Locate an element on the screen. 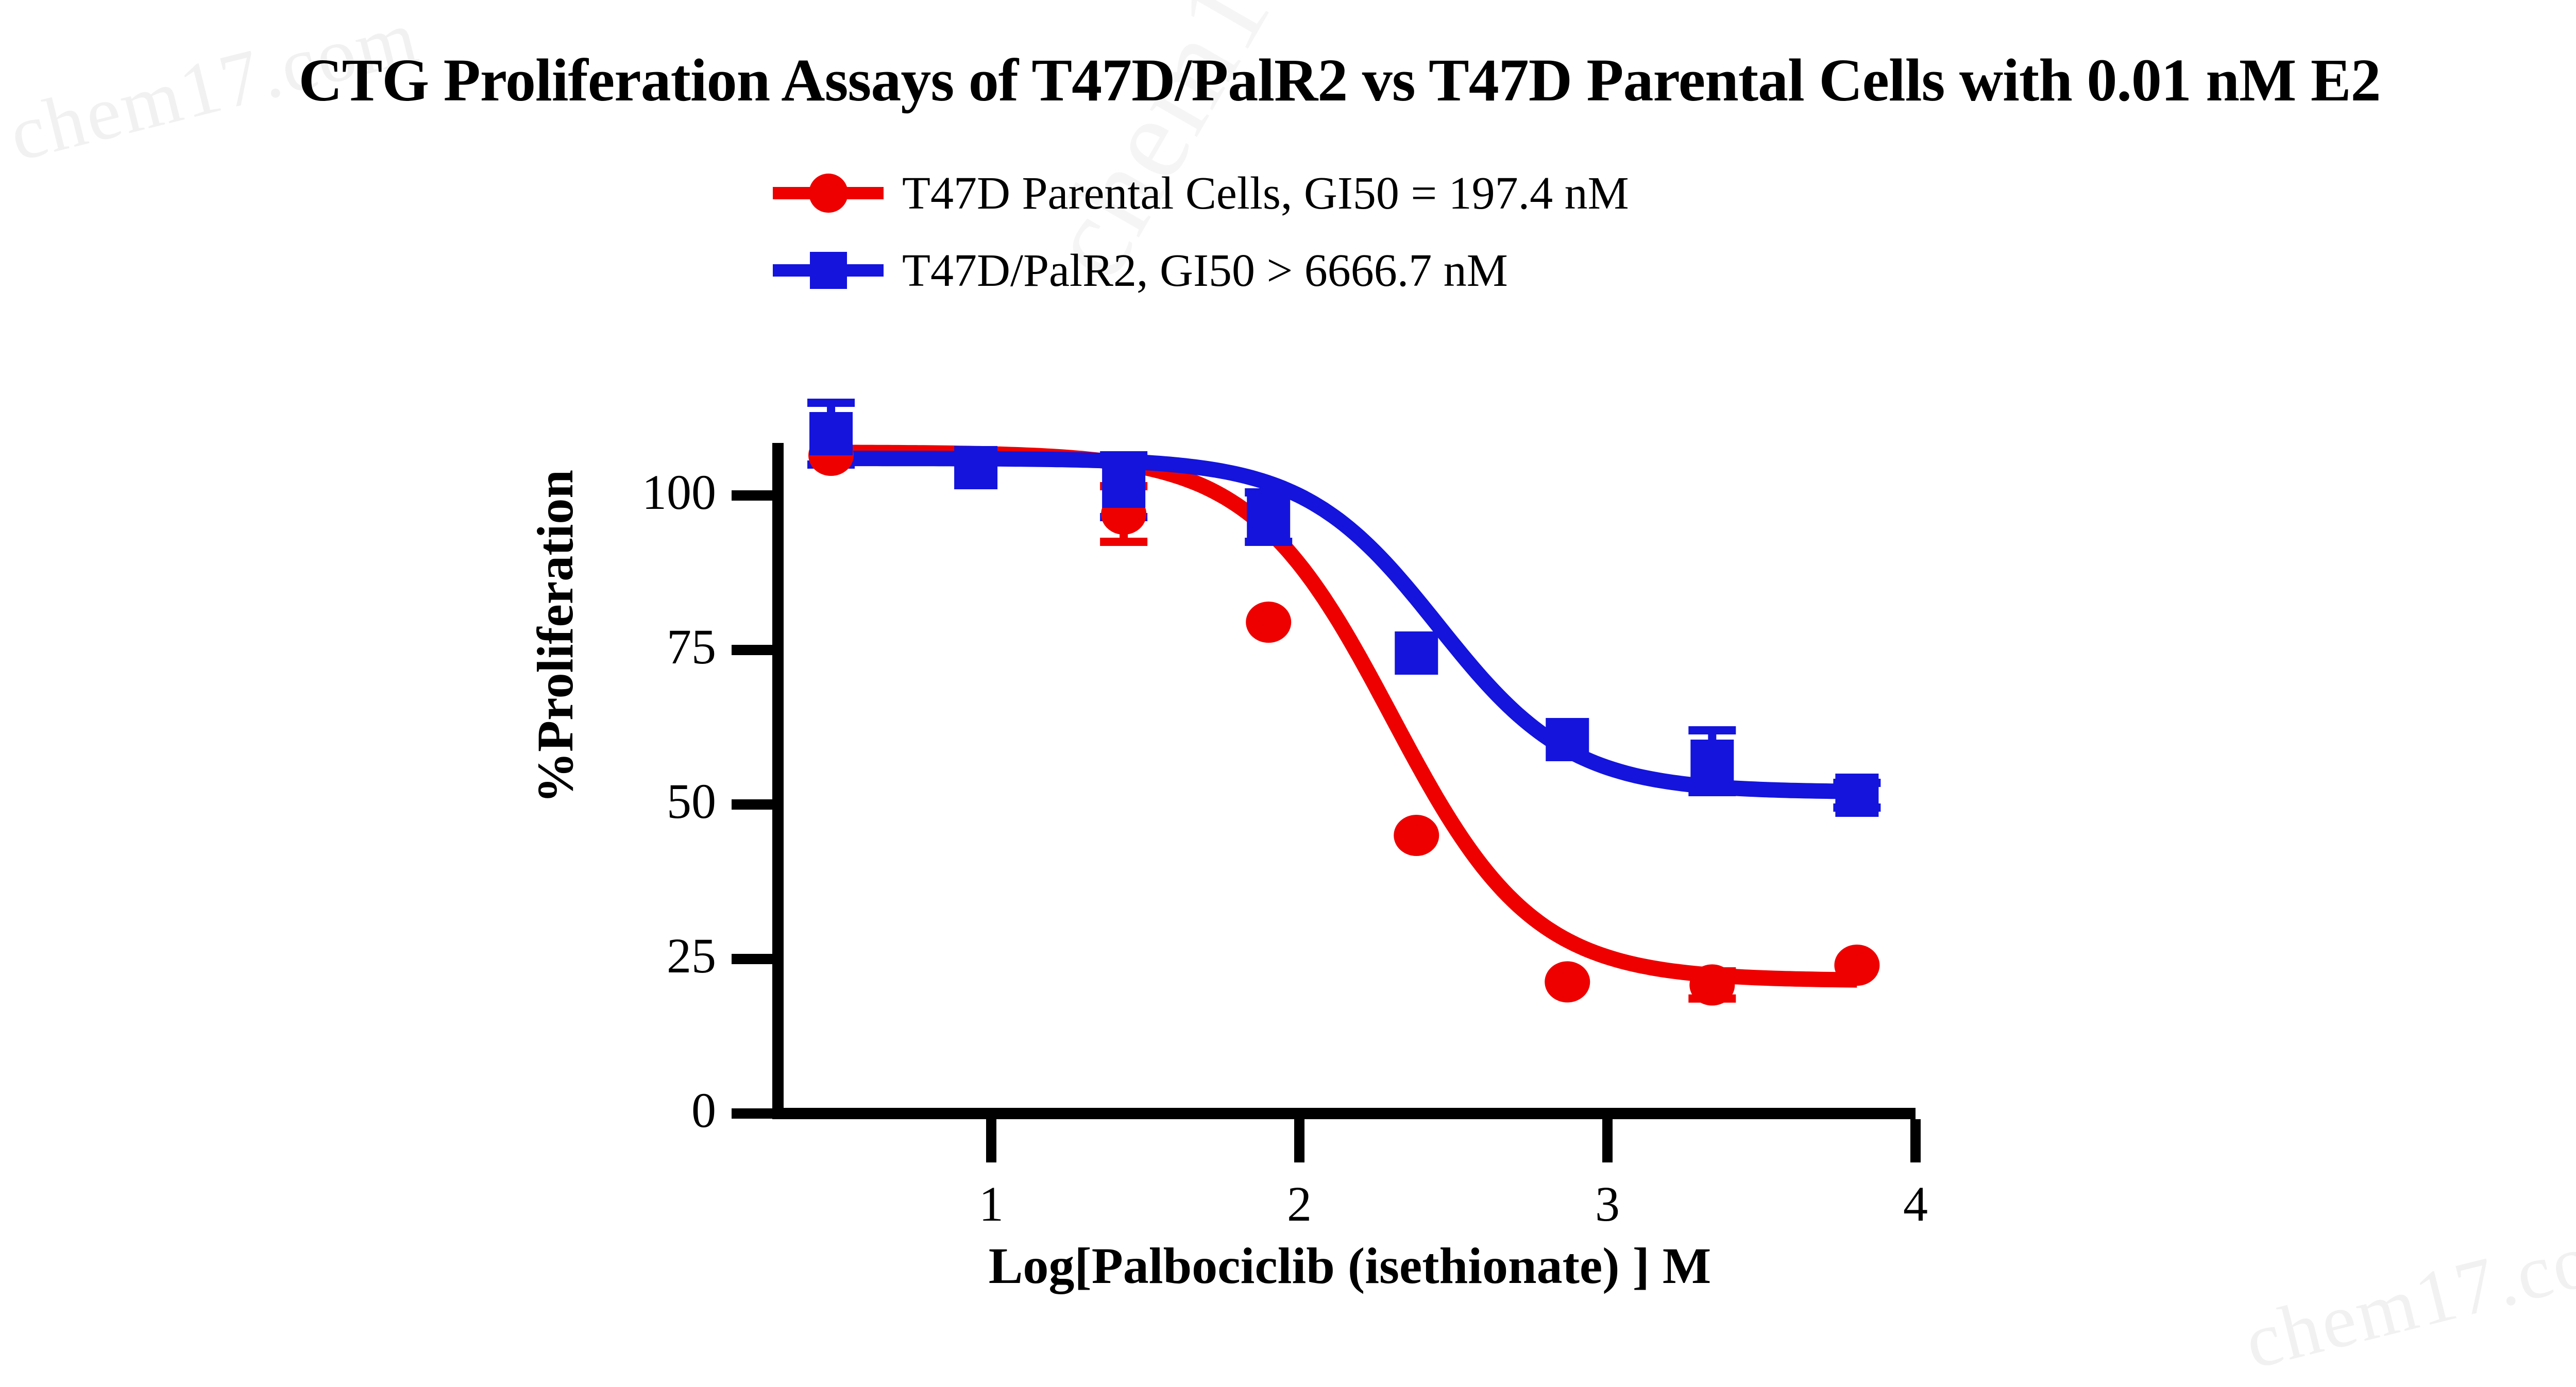  y-tick-label-75: 75 is located at coordinates (691, 646).